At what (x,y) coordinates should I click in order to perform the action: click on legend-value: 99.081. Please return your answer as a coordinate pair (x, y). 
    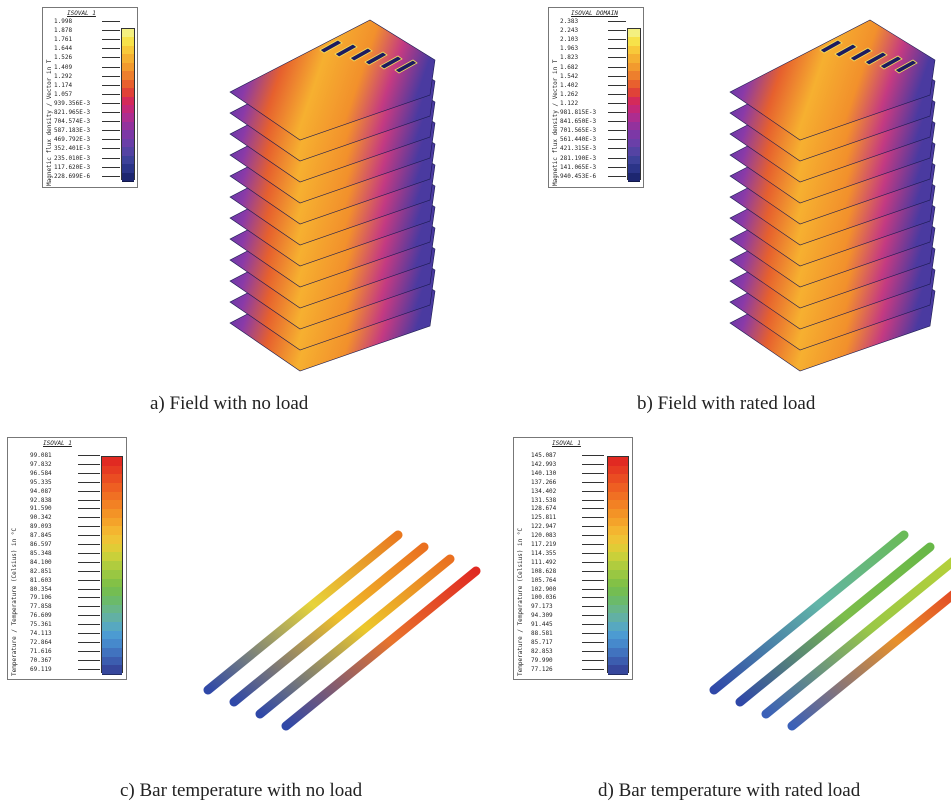
    Looking at the image, I should click on (41, 455).